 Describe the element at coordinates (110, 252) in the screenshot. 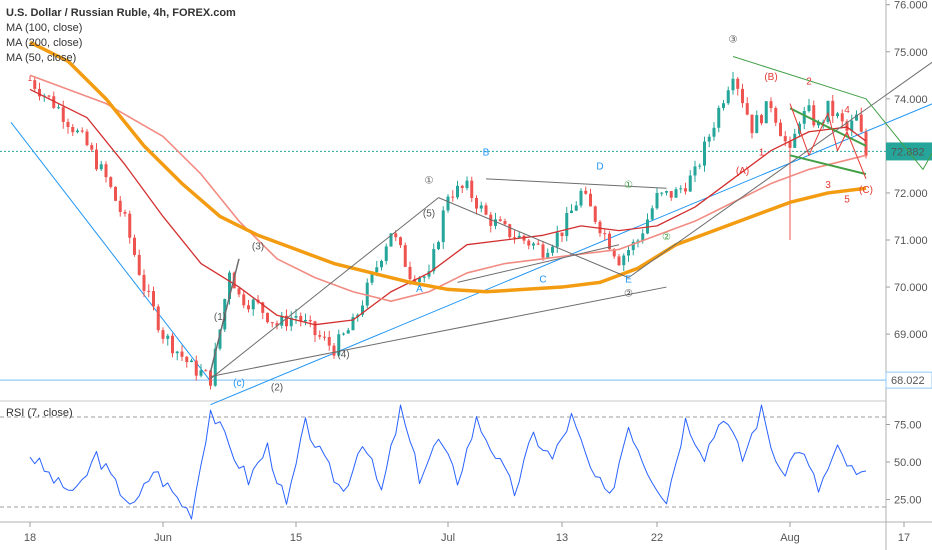

I see `blue-trendline-down` at that location.